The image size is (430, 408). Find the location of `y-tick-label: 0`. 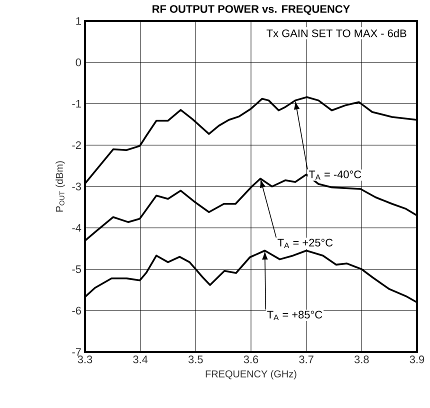

y-tick-label: 0 is located at coordinates (79, 62).